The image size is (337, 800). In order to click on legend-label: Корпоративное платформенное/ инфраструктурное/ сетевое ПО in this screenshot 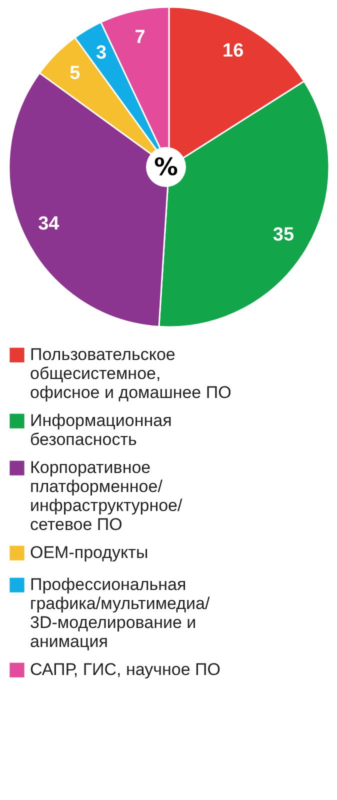, I will do `click(106, 496)`.